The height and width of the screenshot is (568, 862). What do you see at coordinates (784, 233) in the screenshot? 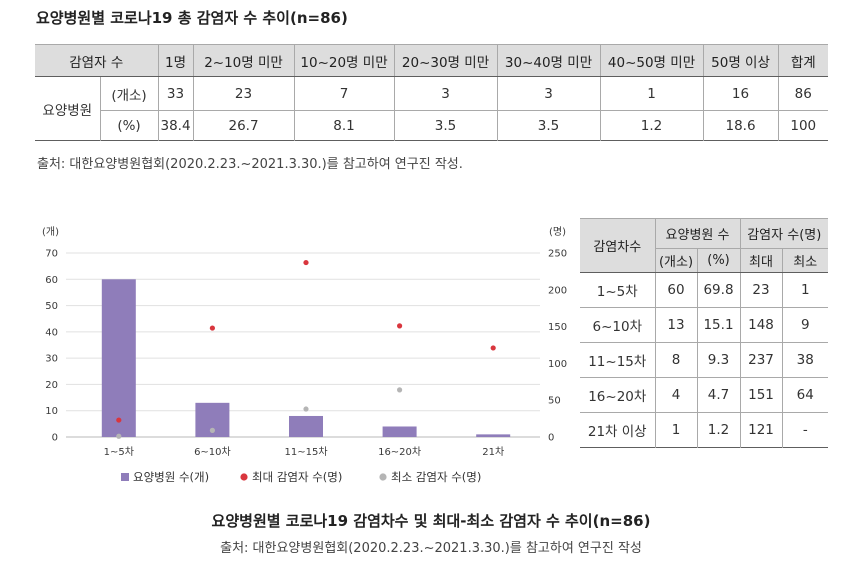
I see `infected-count-header: 감염자 수(명)` at bounding box center [784, 233].